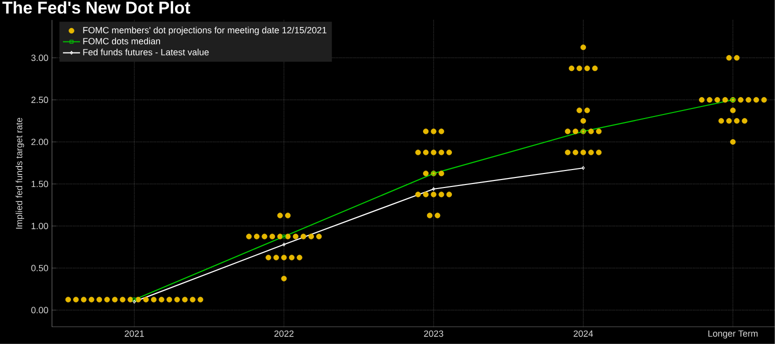 This screenshot has width=775, height=344. Describe the element at coordinates (39, 58) in the screenshot. I see `y-tick-label: 3.00` at that location.